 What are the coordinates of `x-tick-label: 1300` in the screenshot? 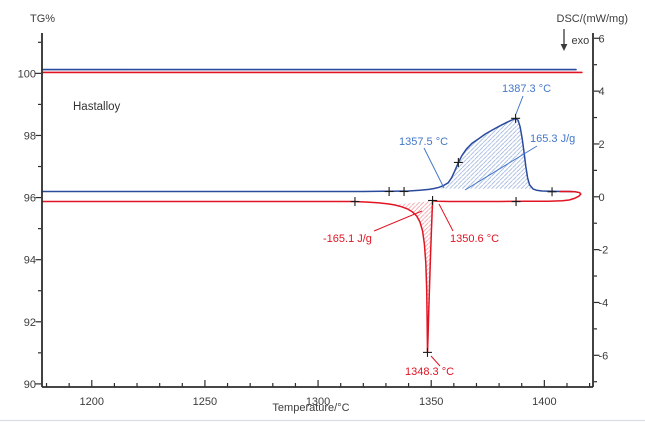 It's located at (318, 402).